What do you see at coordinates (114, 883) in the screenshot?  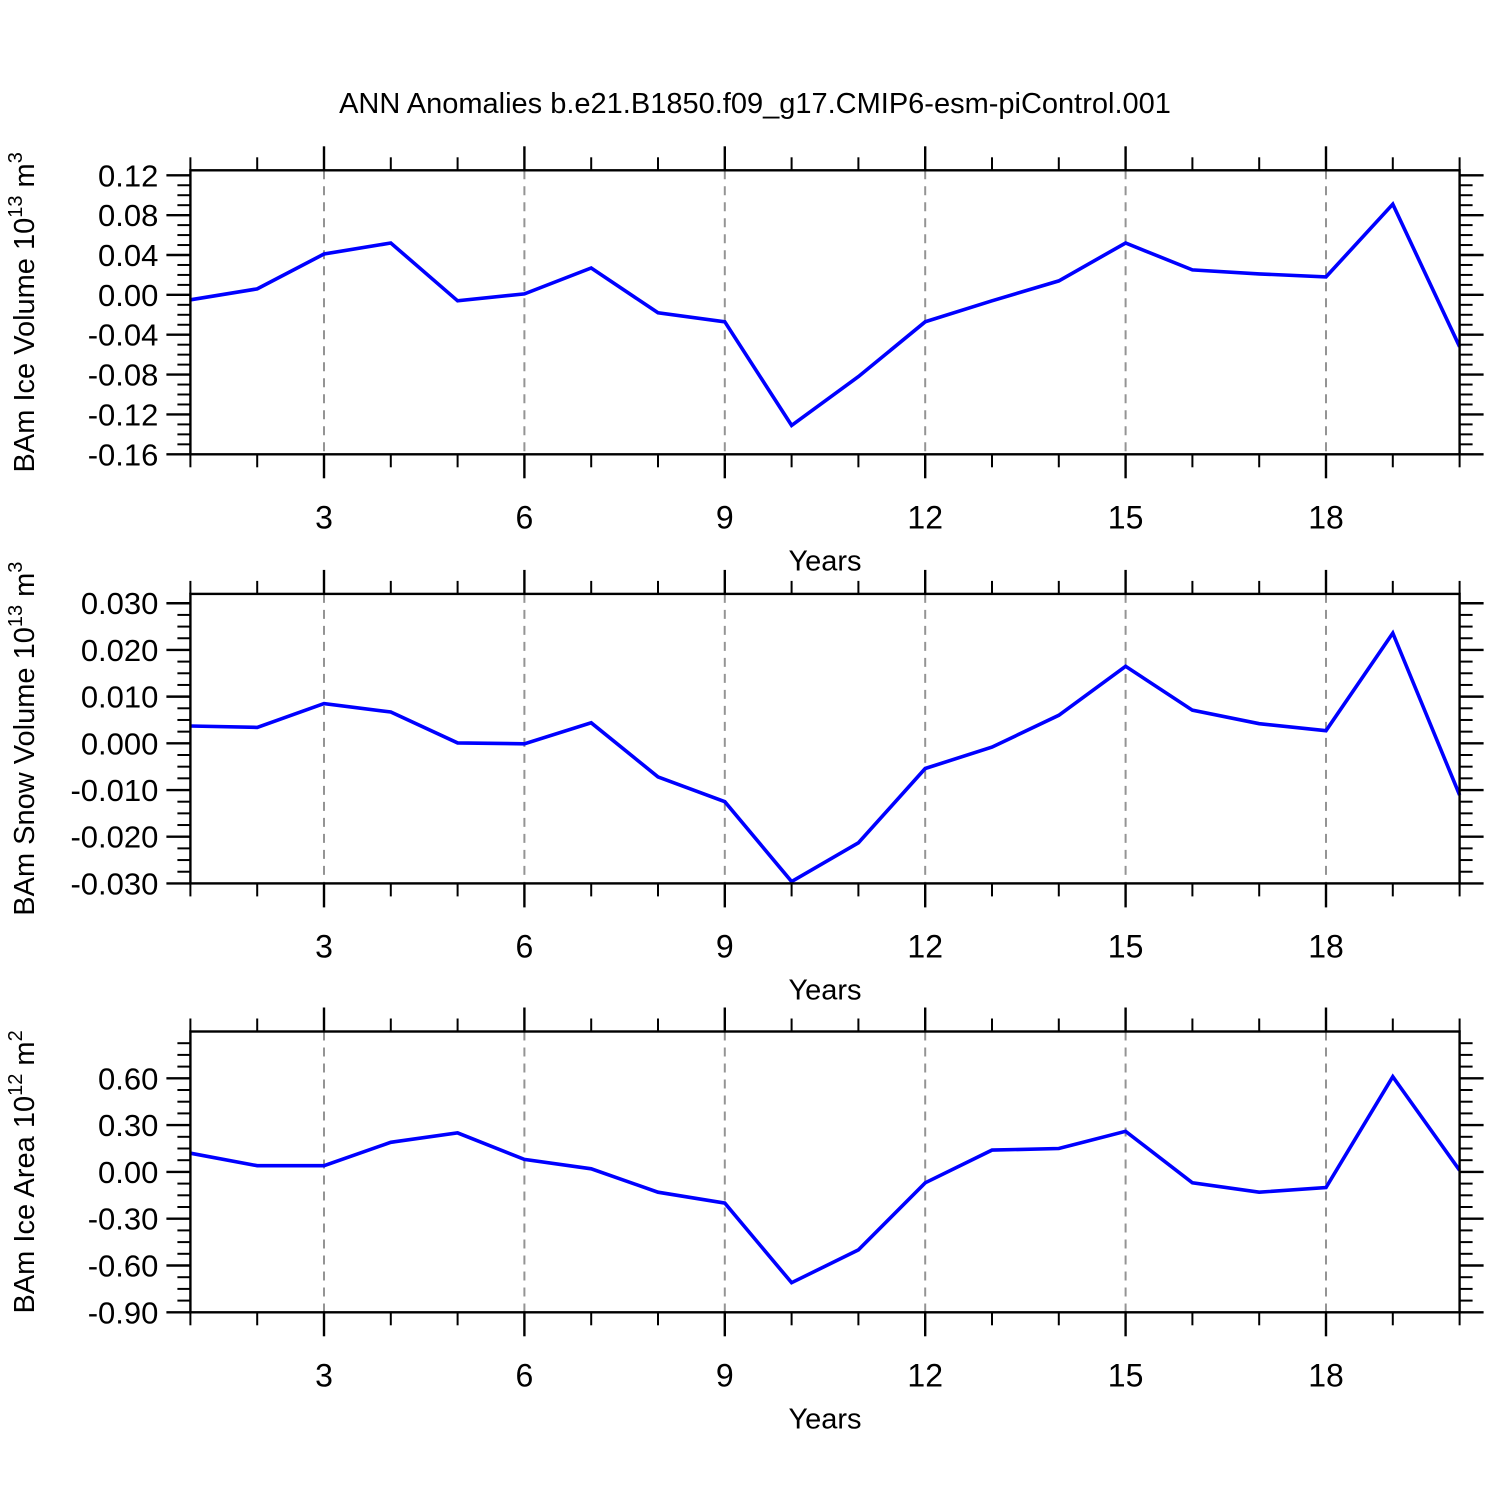 I see `y-tick-label: -0.030` at bounding box center [114, 883].